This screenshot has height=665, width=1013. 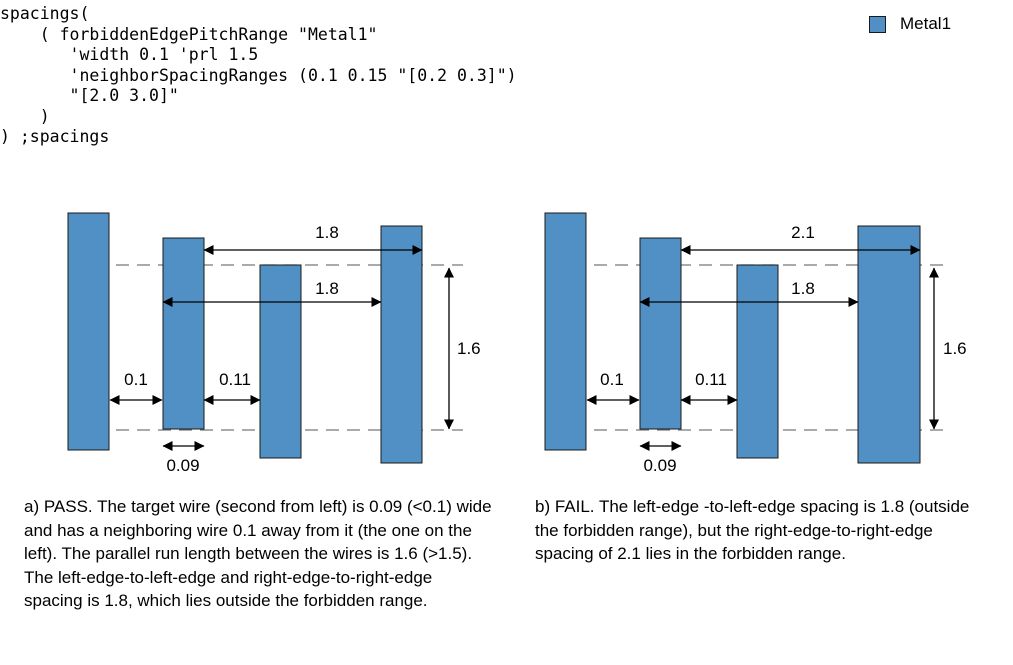 I want to click on legend: Metal1, so click(x=910, y=24).